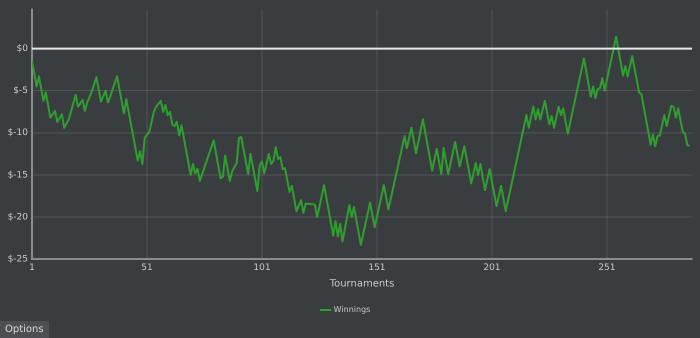 The image size is (700, 338). I want to click on y-tick-label: $-15, so click(18, 175).